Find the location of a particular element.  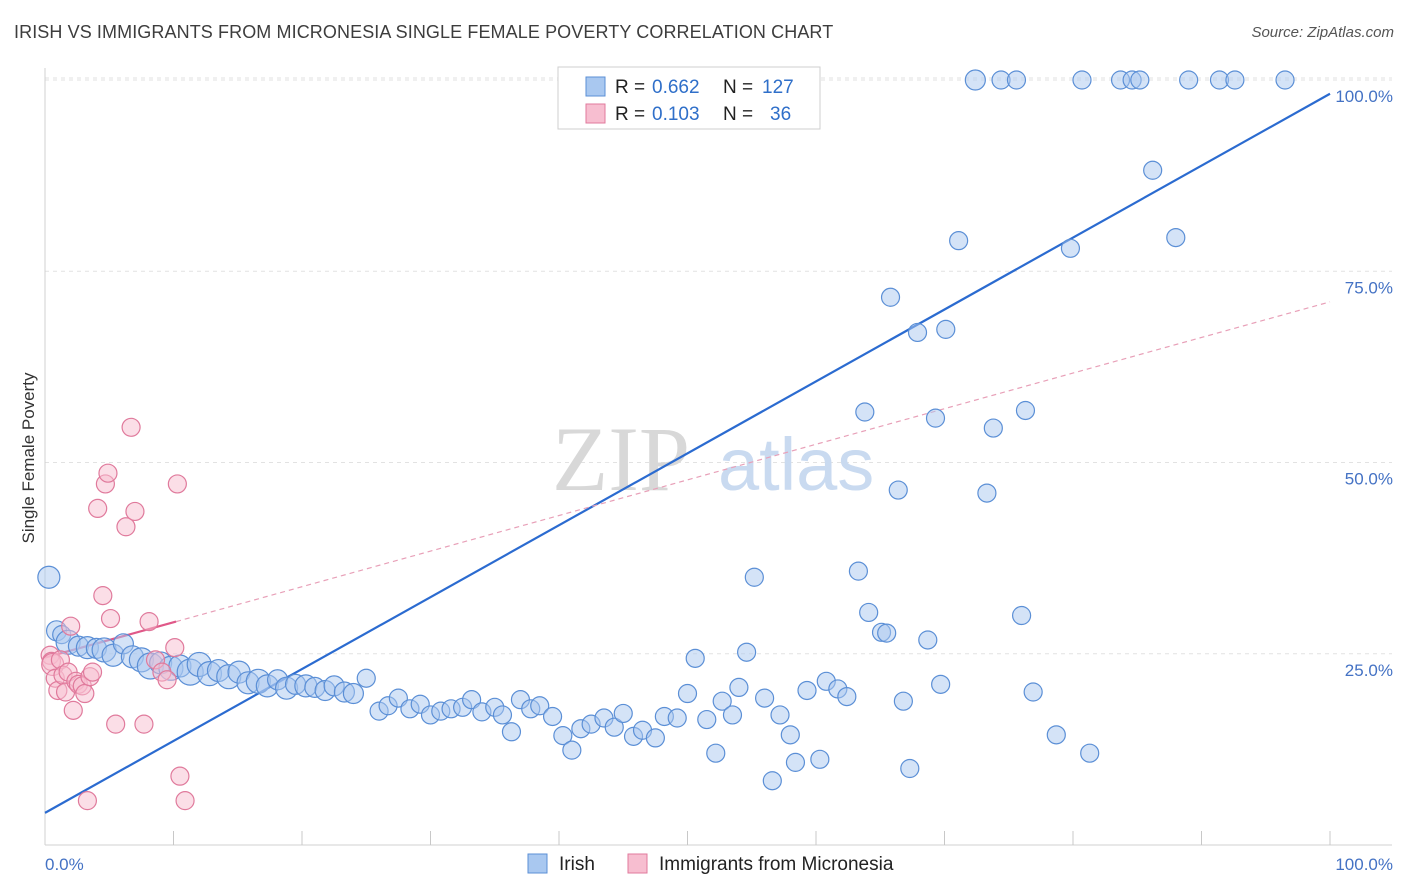

y-tick-label-1: 50.0% is located at coordinates (1369, 479).